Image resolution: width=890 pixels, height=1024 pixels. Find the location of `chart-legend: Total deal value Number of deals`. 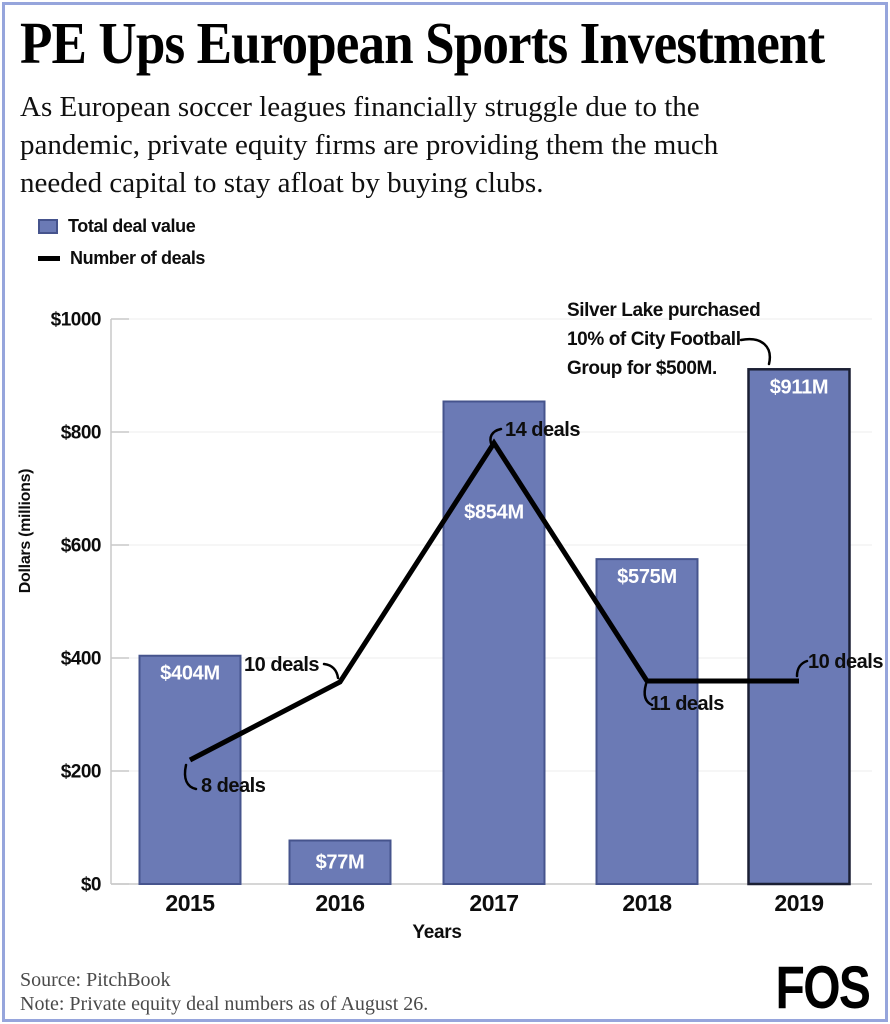

chart-legend: Total deal value Number of deals is located at coordinates (121, 248).